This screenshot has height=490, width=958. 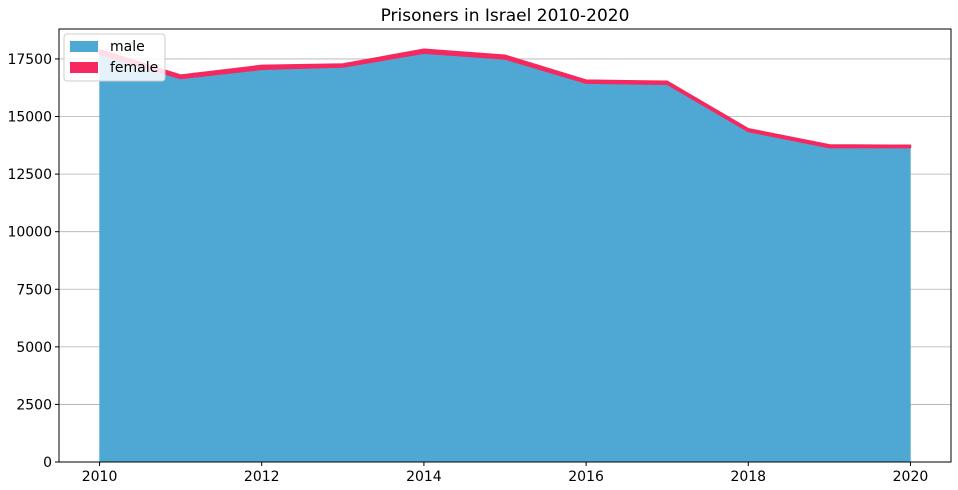 I want to click on y-tick-label-17500: 17500, so click(x=29, y=60).